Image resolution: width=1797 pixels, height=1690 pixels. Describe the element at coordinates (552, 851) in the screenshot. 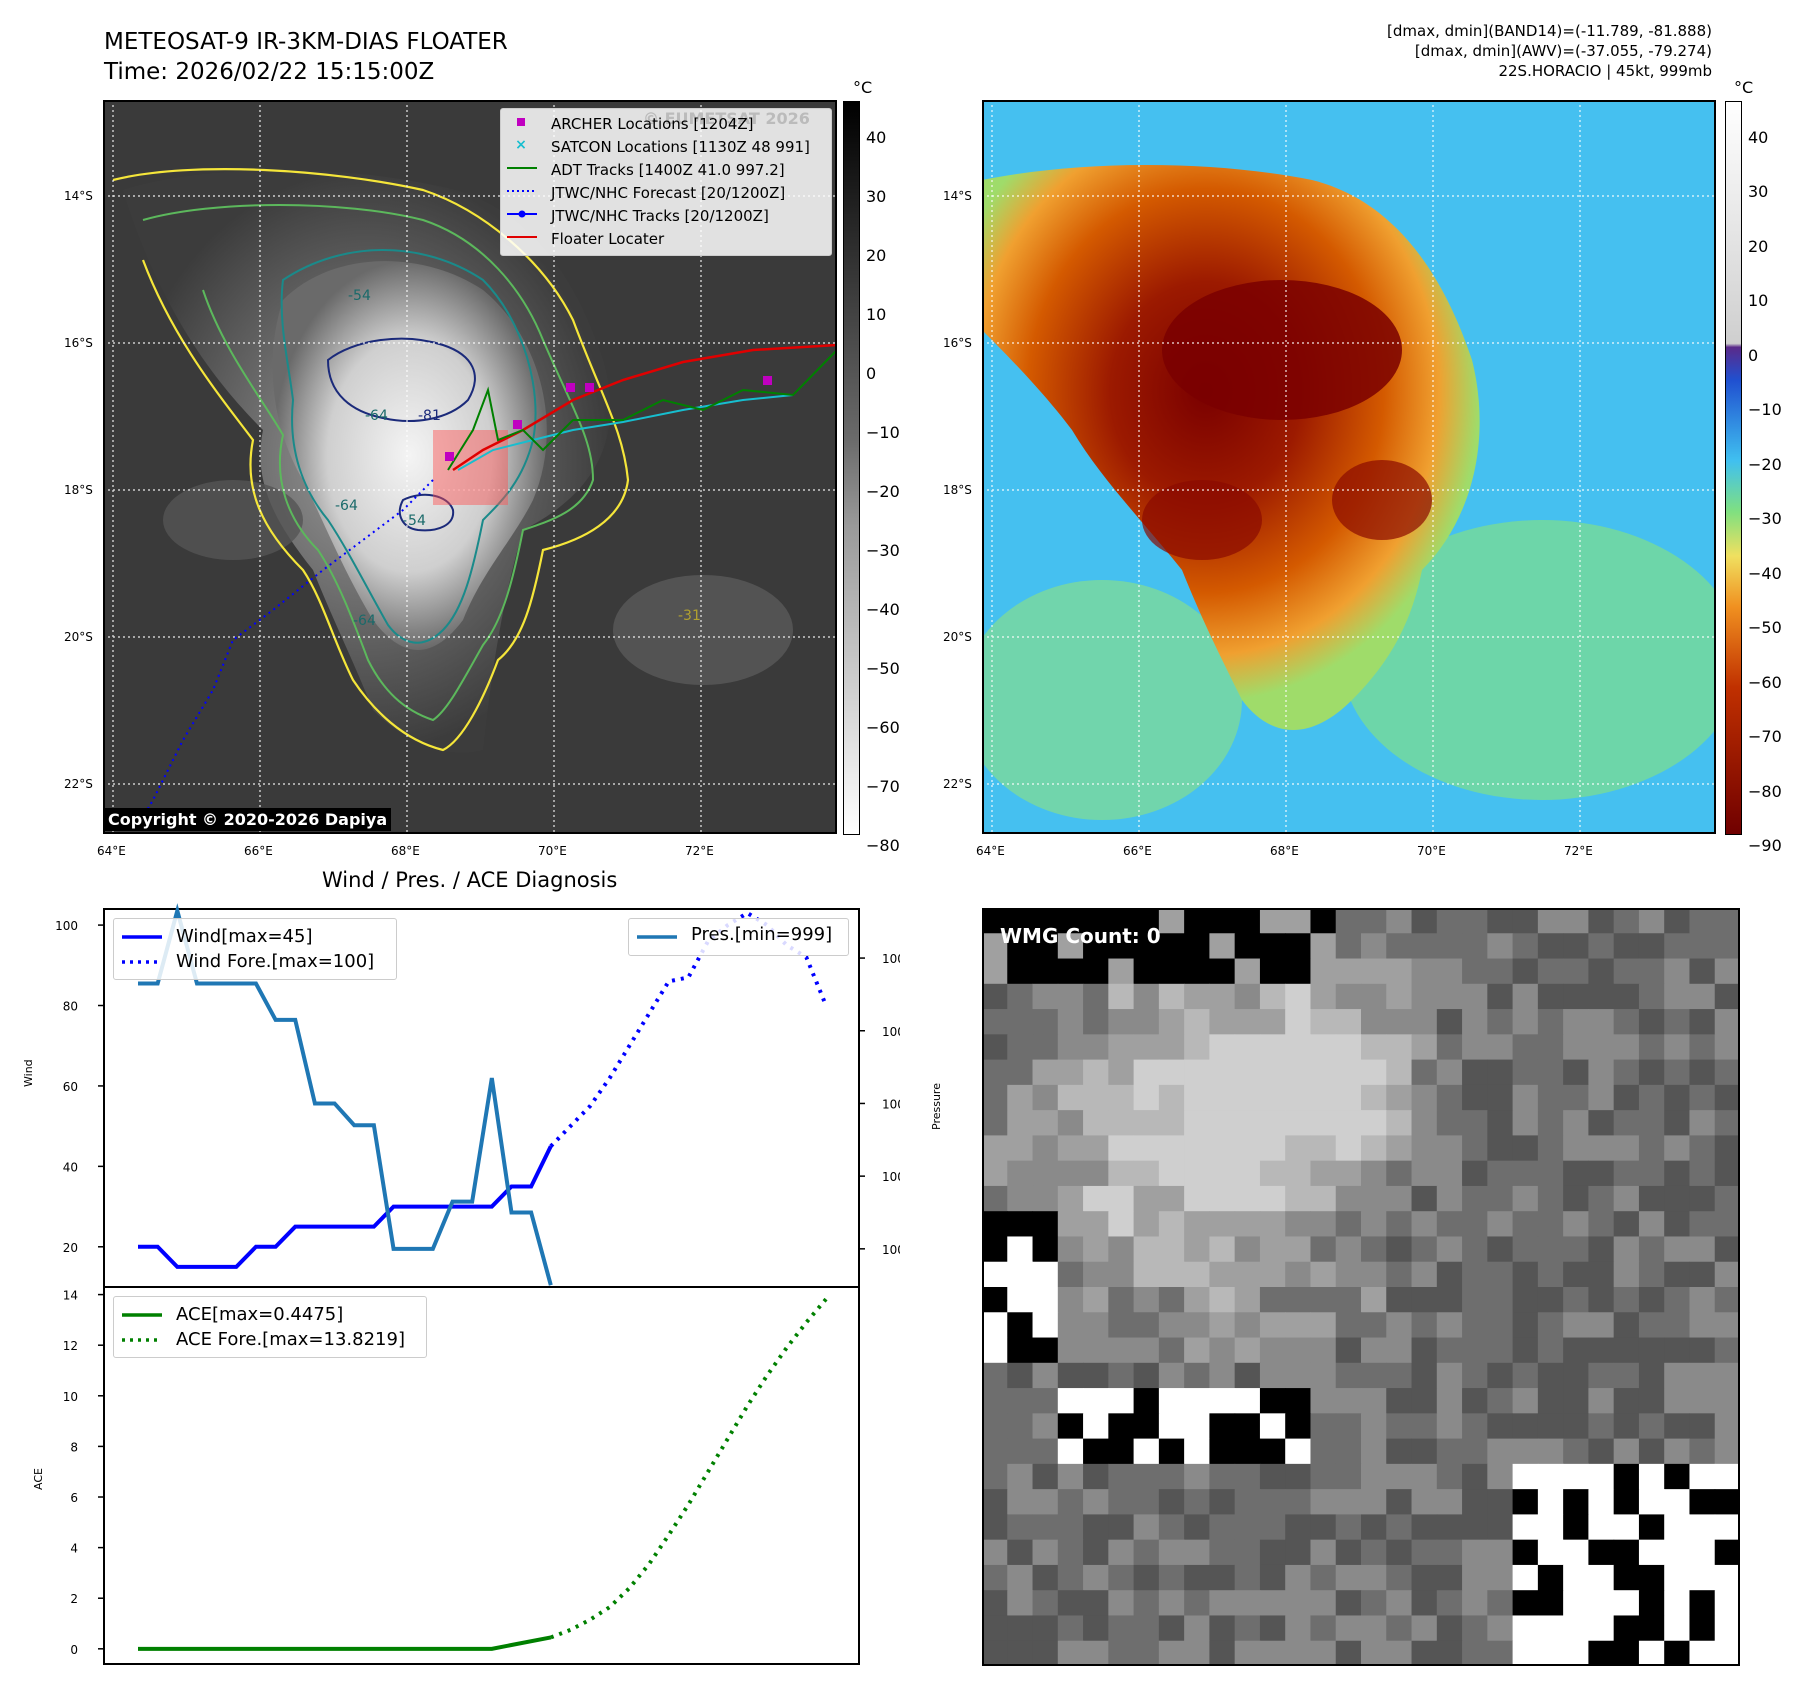

I see `lon-label: 70°E` at that location.